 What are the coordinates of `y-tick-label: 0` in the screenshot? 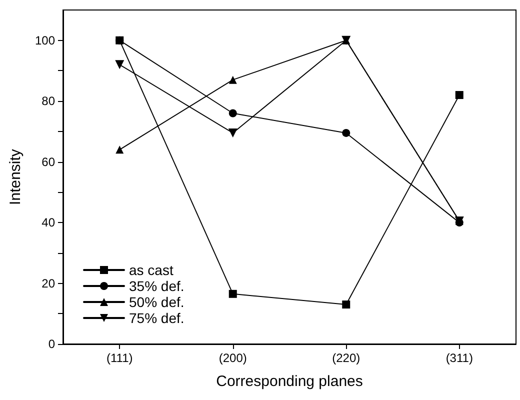 It's located at (52, 344).